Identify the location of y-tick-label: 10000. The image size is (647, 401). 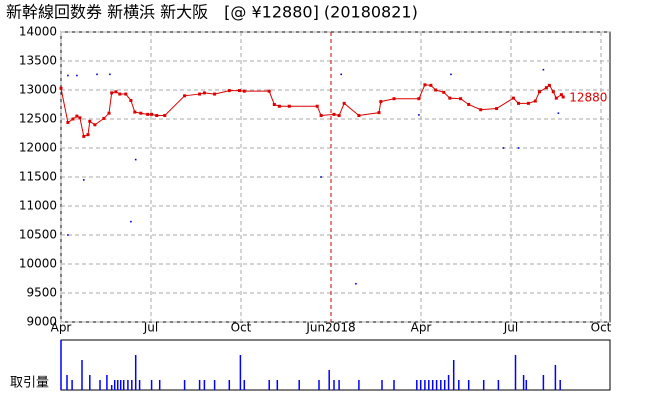
(38, 264).